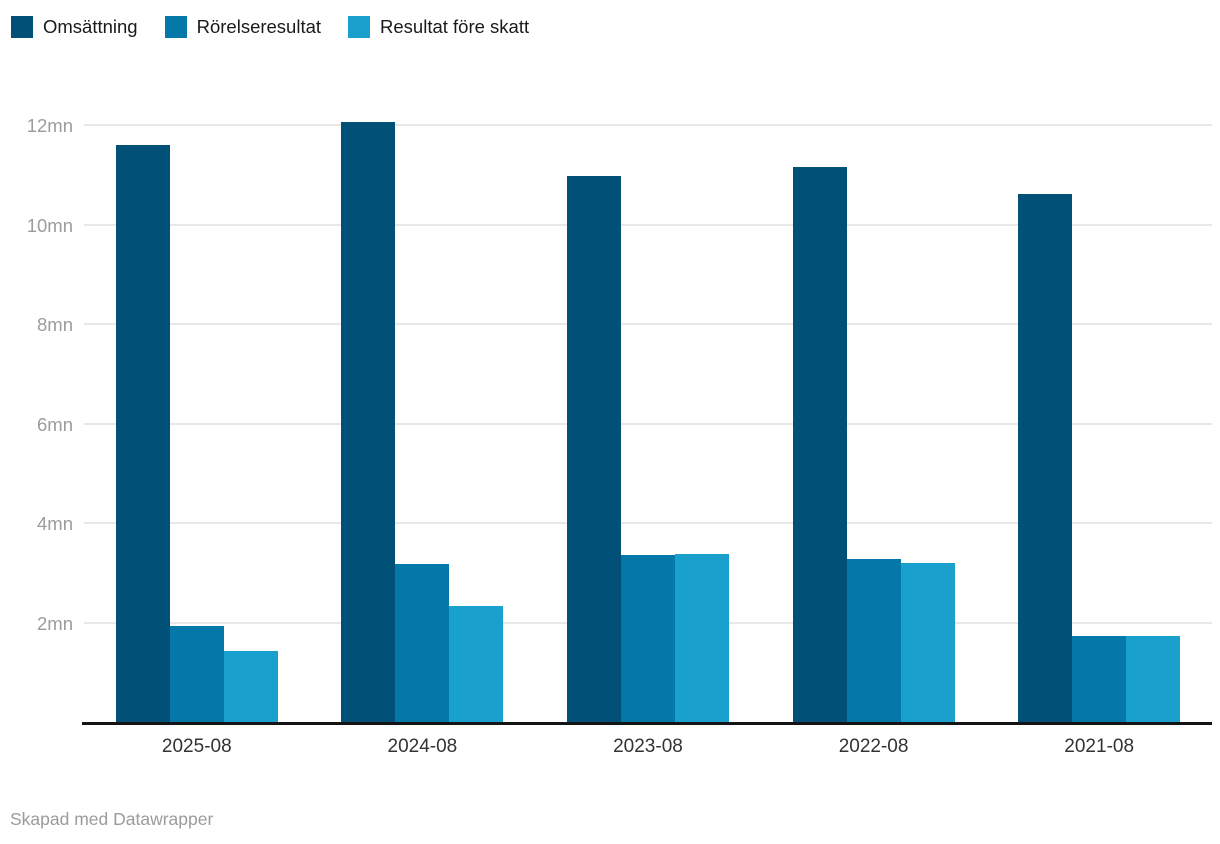  I want to click on x-tick-label: 2024-08, so click(422, 746).